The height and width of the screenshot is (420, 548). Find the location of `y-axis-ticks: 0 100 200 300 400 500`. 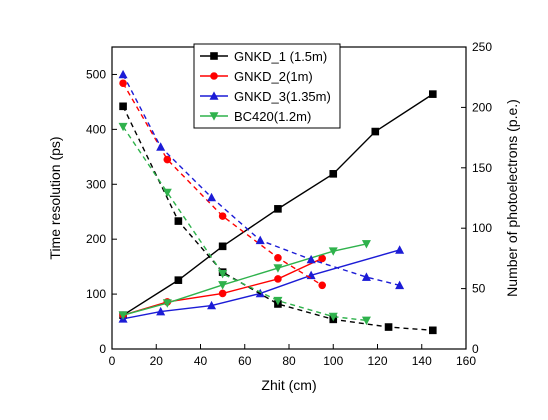

y-axis-ticks: 0 100 200 300 400 500 is located at coordinates (101, 211).